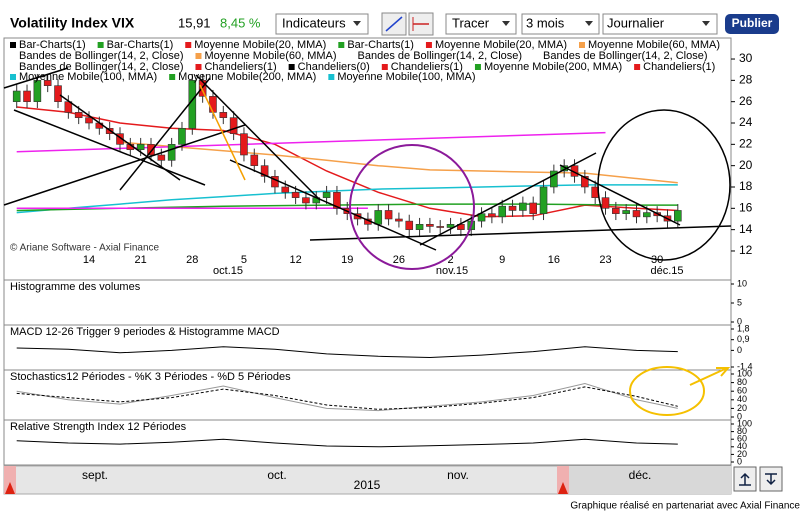 The image size is (801, 516). What do you see at coordinates (745, 366) in the screenshot?
I see `y-tick-label: -1,4` at bounding box center [745, 366].